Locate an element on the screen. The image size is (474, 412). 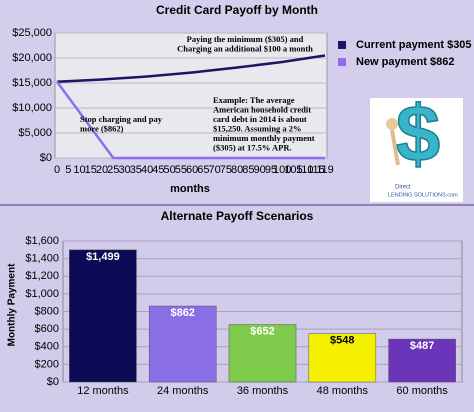
y-tick-label: $600 is located at coordinates (47, 329).